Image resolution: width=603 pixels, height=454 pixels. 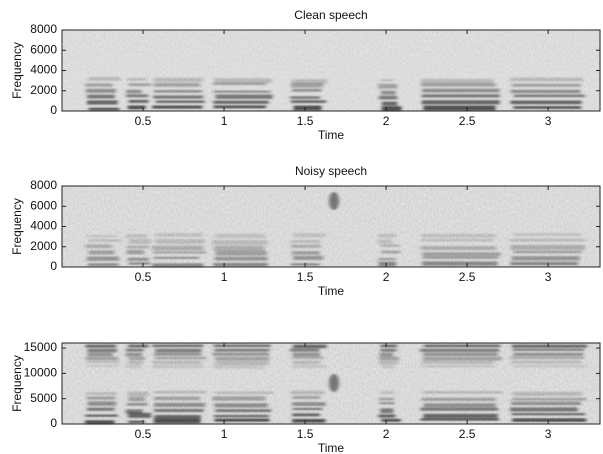 What do you see at coordinates (53, 110) in the screenshot?
I see `y-tick-label: 0` at bounding box center [53, 110].